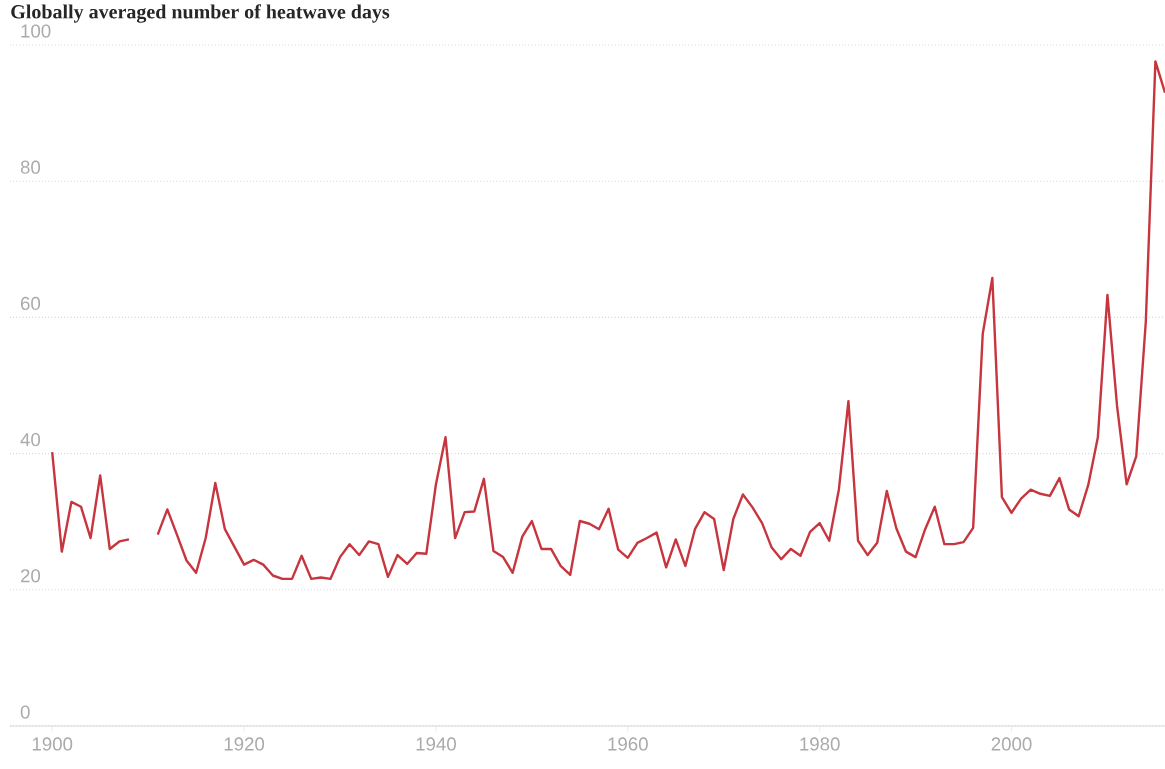 This screenshot has height=769, width=1165. Describe the element at coordinates (200, 13) in the screenshot. I see `chart-title: Globally averaged number of heatwave days` at that location.